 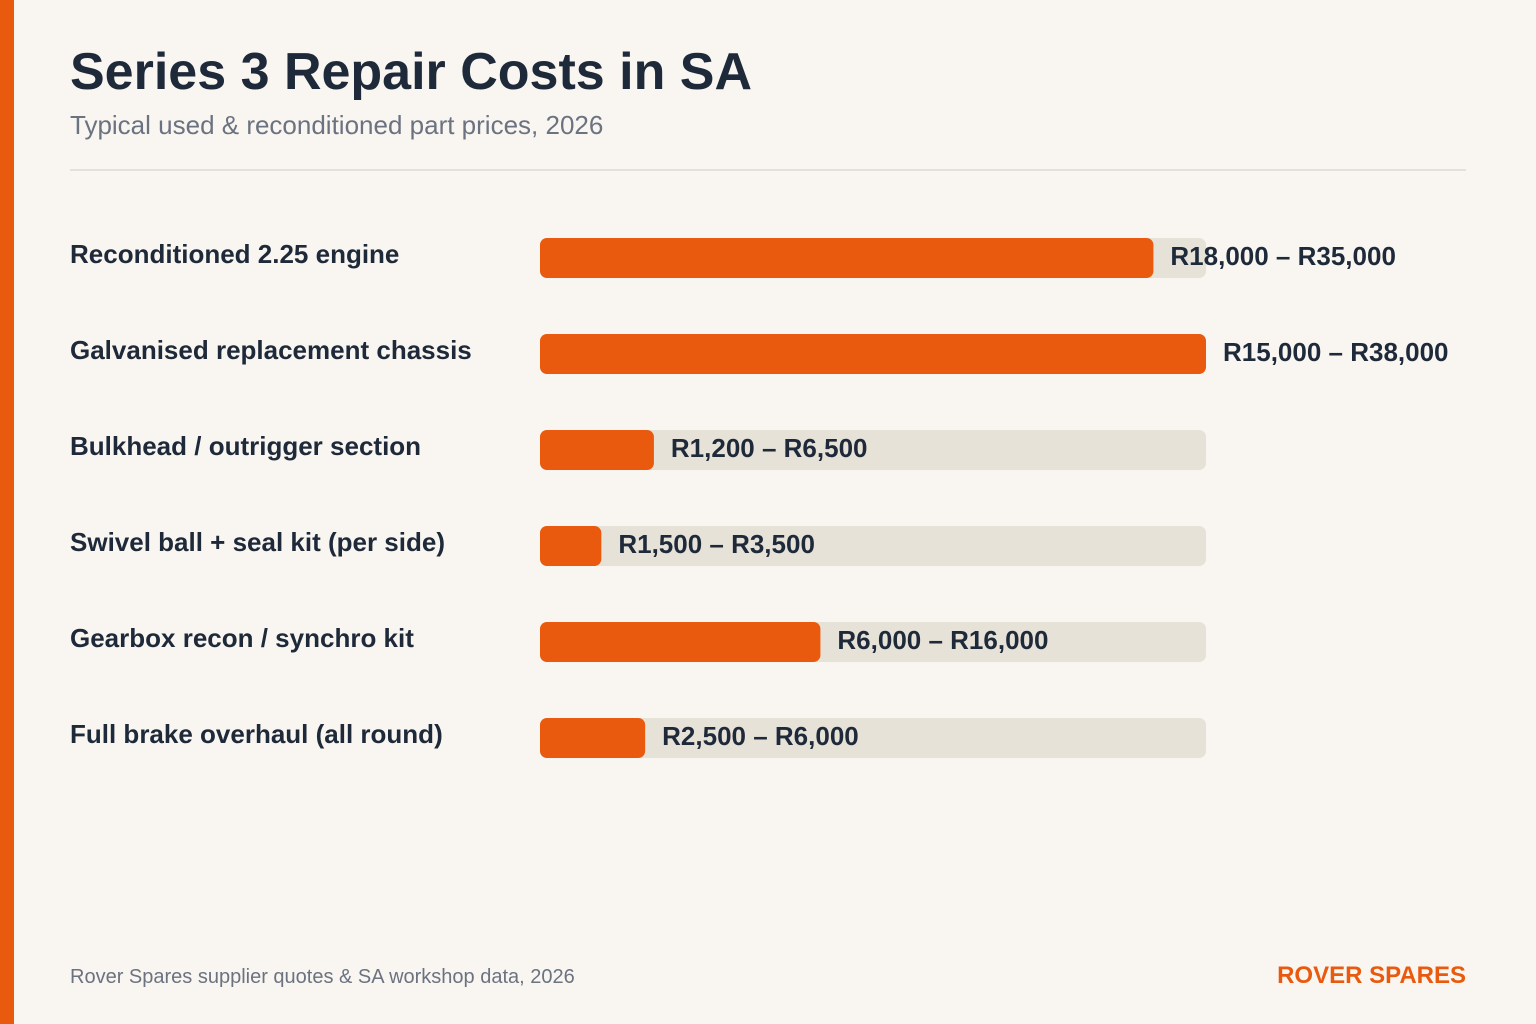 What do you see at coordinates (942, 640) in the screenshot?
I see `value-label: R6,000 – R16,000` at bounding box center [942, 640].